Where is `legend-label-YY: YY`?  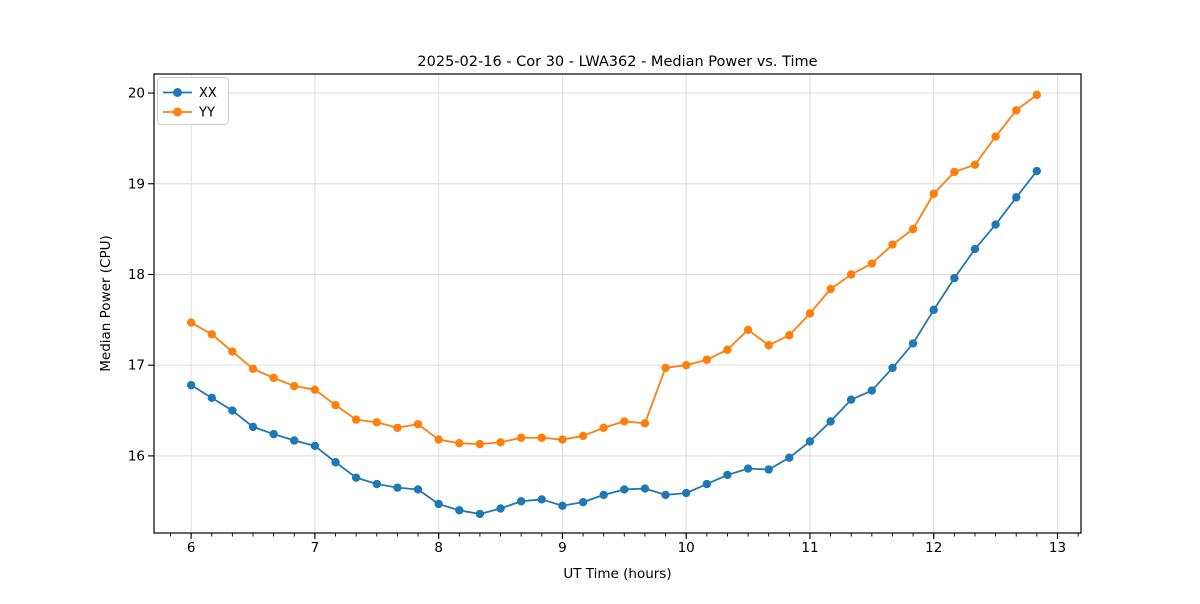
legend-label-YY: YY is located at coordinates (206, 113).